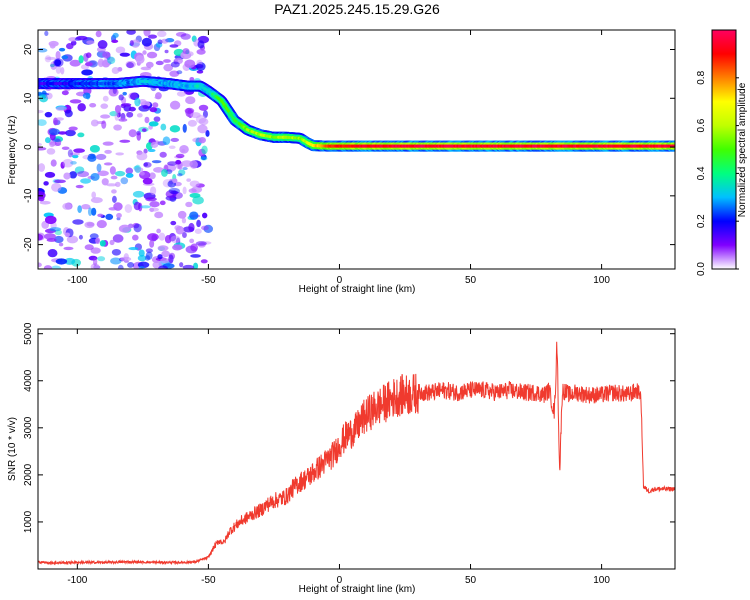 The image size is (750, 600). What do you see at coordinates (28, 474) in the screenshot?
I see `snr-y-tick-label: 2000` at bounding box center [28, 474].